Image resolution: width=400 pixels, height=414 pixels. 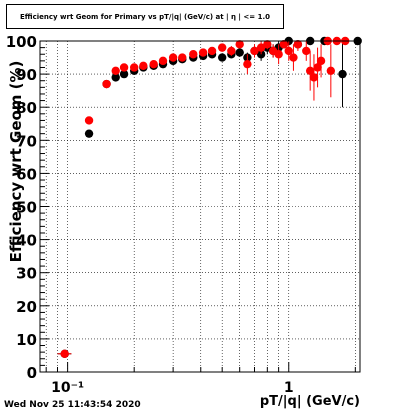 What do you see at coordinates (310, 401) in the screenshot?
I see `x-axis-label: pT/|q| (GeV/c)` at bounding box center [310, 401].